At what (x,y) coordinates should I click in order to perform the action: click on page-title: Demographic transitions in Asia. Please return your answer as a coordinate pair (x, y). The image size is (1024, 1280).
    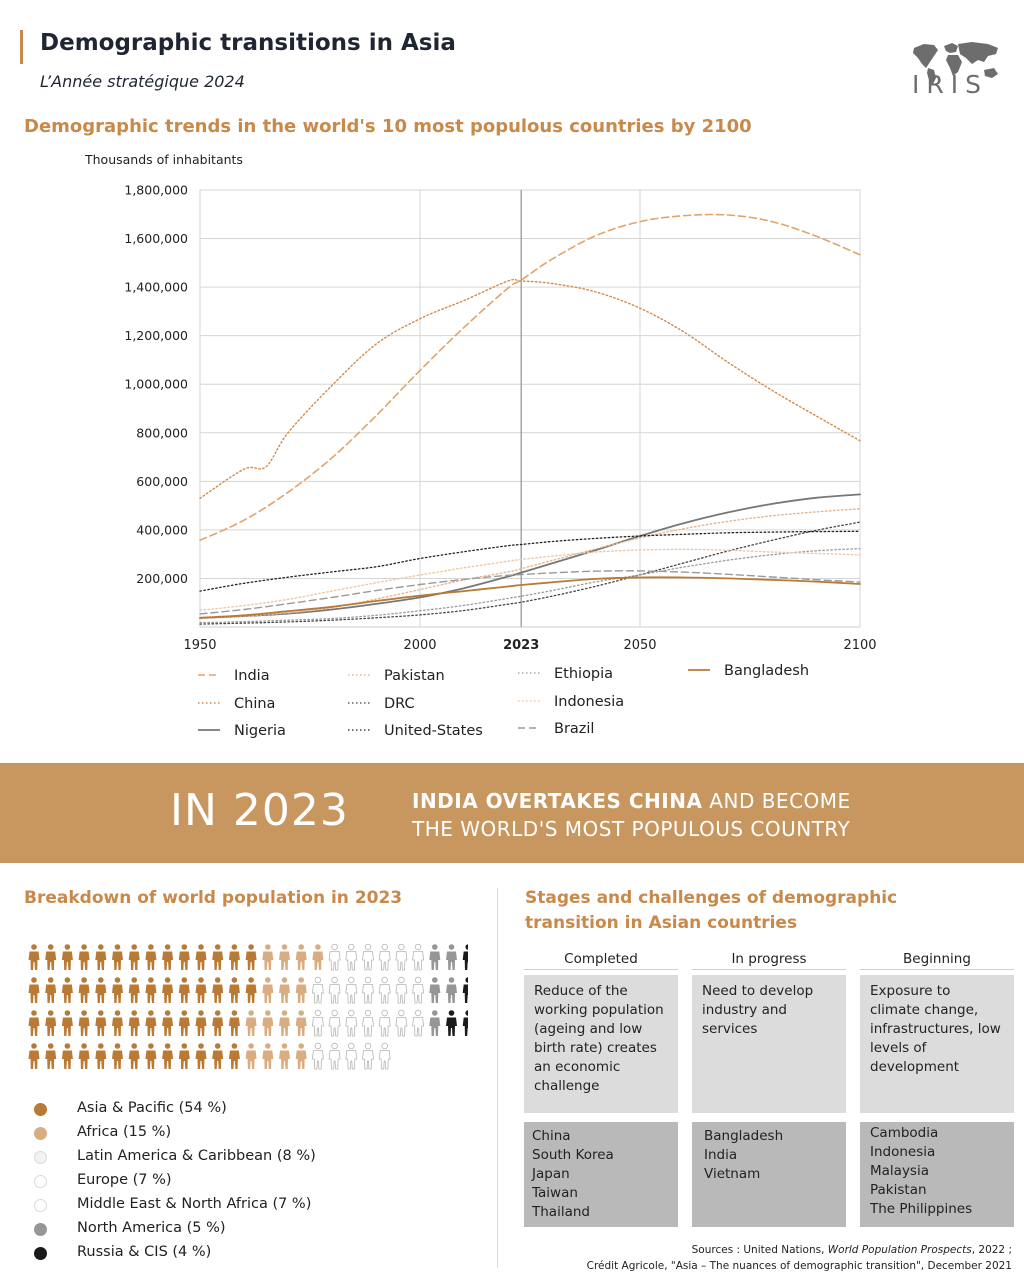
    Looking at the image, I should click on (248, 43).